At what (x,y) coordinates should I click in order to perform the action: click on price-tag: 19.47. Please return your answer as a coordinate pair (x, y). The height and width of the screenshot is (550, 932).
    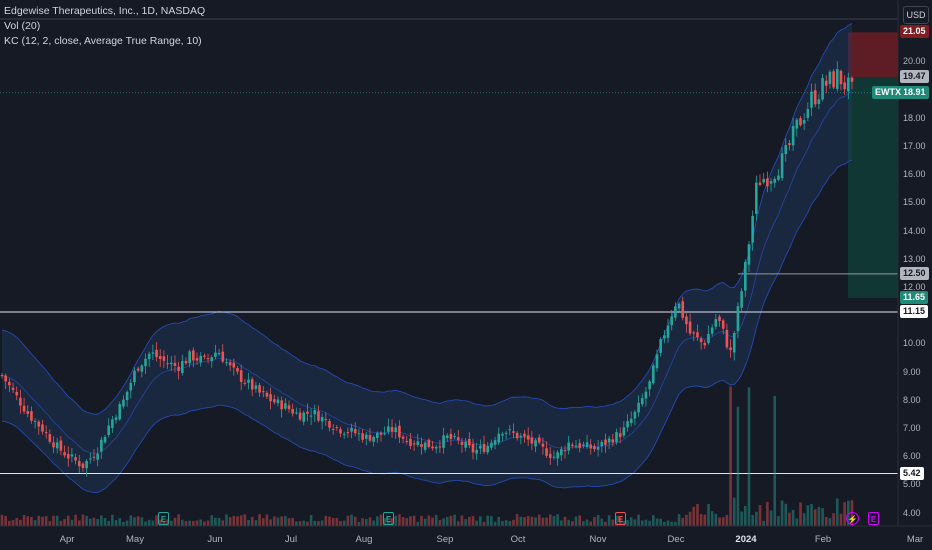
    Looking at the image, I should click on (914, 76).